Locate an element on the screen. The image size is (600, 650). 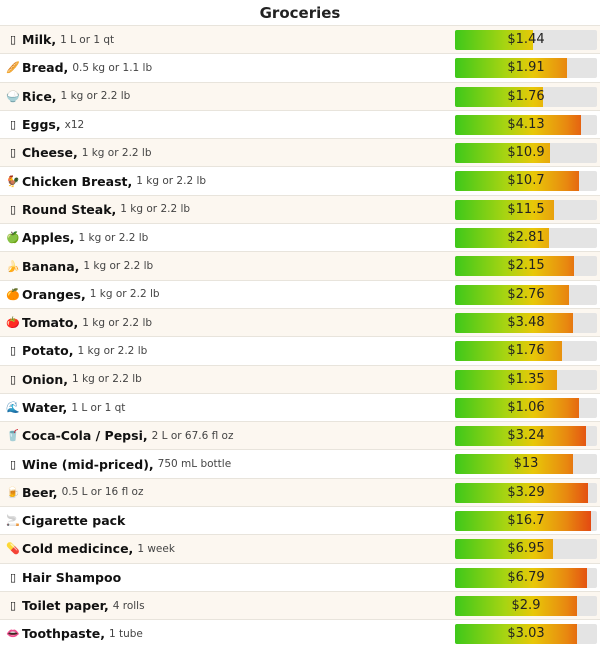
item-icon: 🍏 is located at coordinates (13, 238).